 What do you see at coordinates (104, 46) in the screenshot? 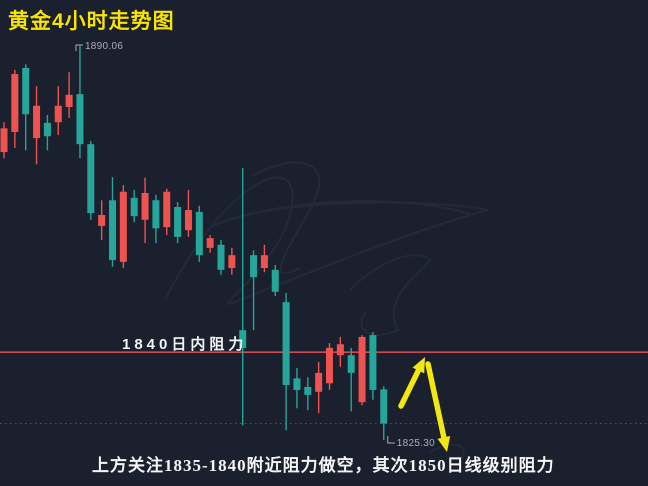
I see `high-price-label: 1890.06` at bounding box center [104, 46].